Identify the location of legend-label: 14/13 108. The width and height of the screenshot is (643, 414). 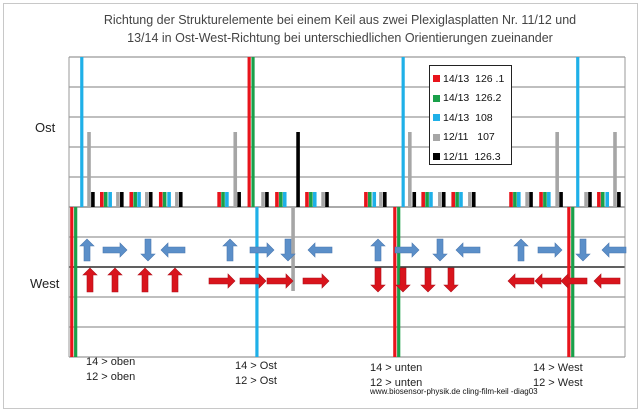
(468, 117).